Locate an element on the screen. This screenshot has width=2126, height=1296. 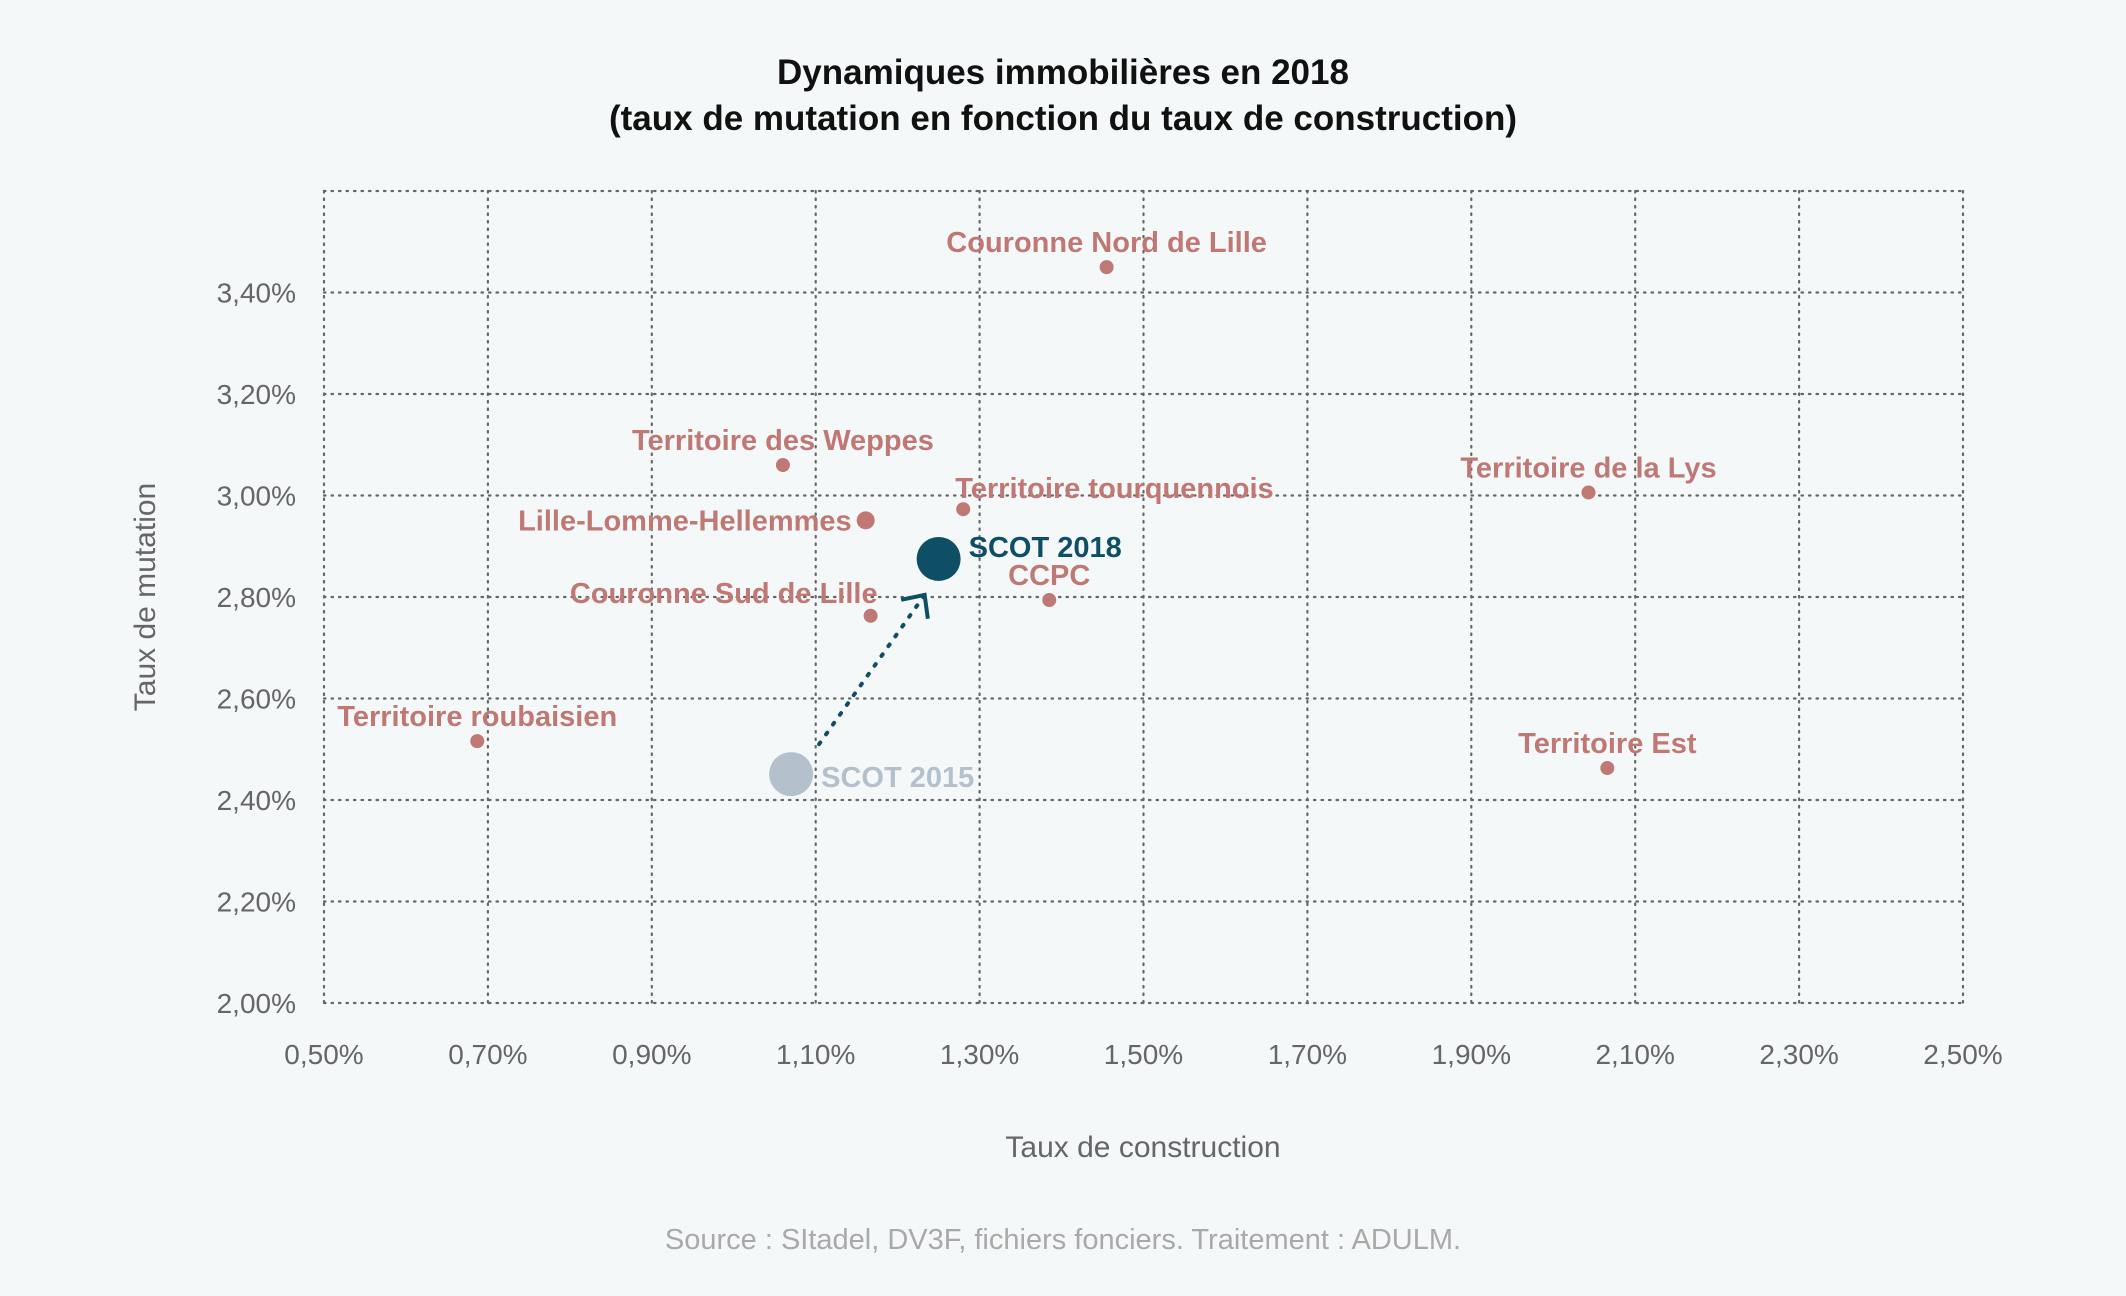
y-axis-ticks: 2,00% 2,20% 2,40% 2,60% 2,80% 3,00% 3,20% 3,40% is located at coordinates (256, 649).